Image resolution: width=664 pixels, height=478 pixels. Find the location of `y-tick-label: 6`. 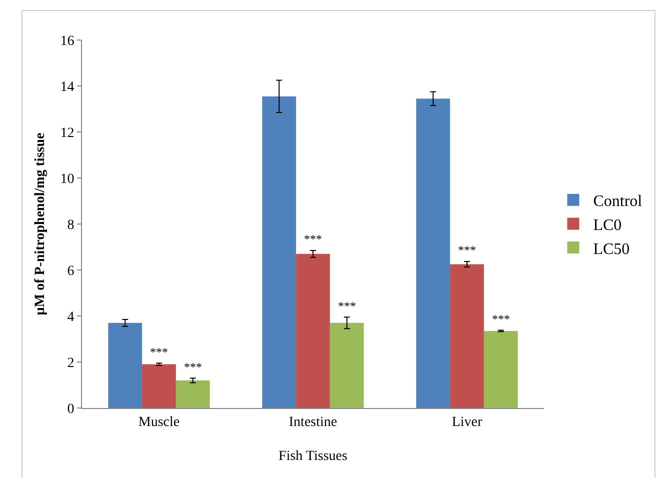

y-tick-label: 6 is located at coordinates (70, 271).